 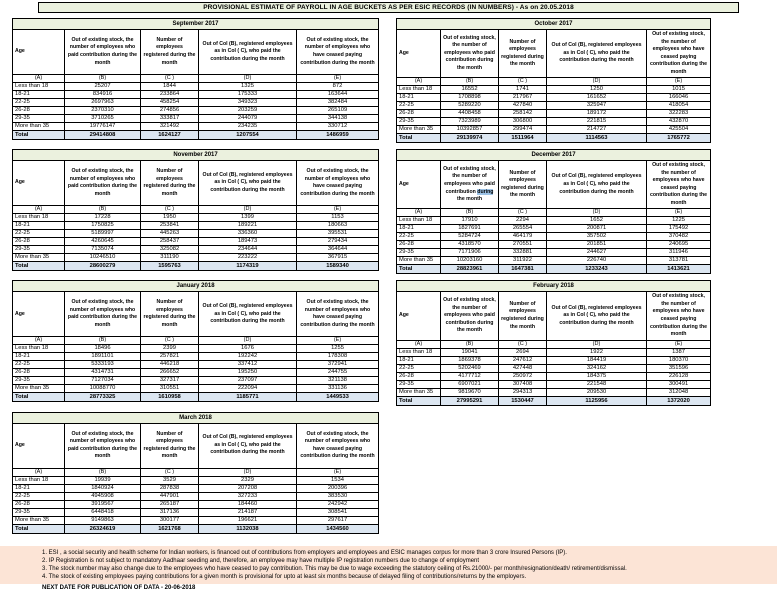 What do you see at coordinates (596, 269) in the screenshot?
I see `total-value-cell: 1233243` at bounding box center [596, 269].